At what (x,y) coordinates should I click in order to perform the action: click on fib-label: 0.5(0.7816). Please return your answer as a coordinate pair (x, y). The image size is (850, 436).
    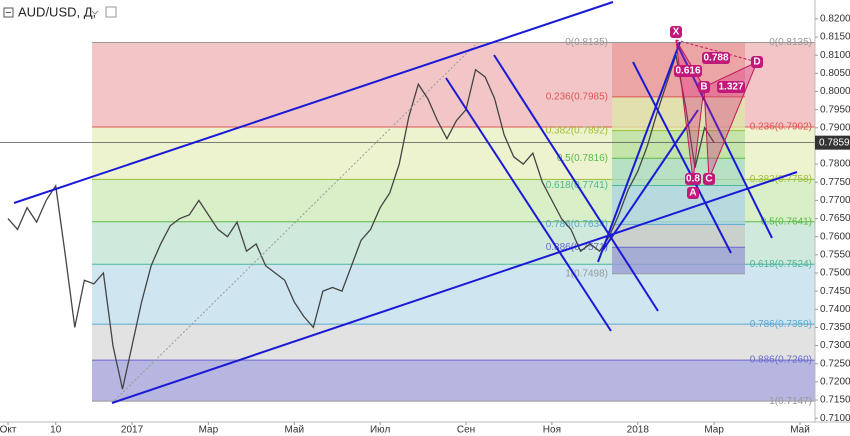
    Looking at the image, I should click on (582, 158).